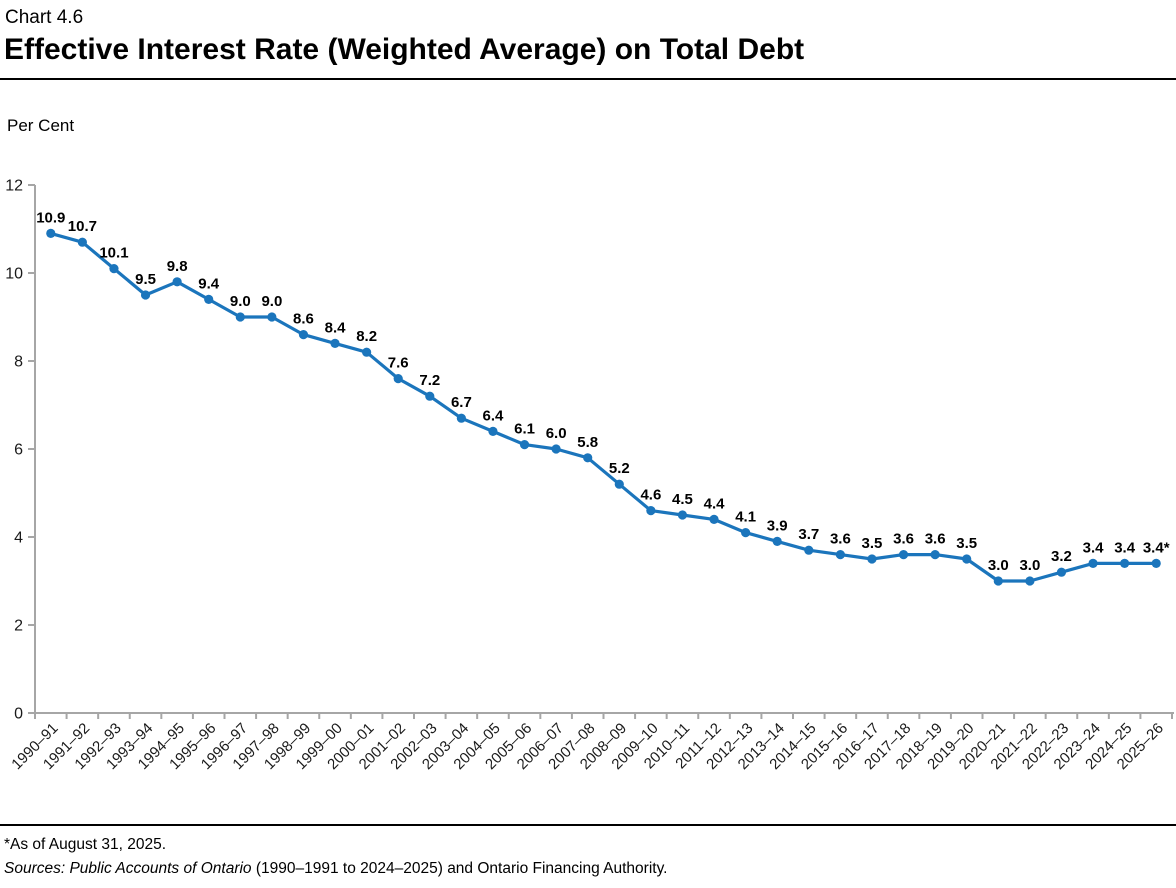  I want to click on data-point-label: 7.2, so click(429, 380).